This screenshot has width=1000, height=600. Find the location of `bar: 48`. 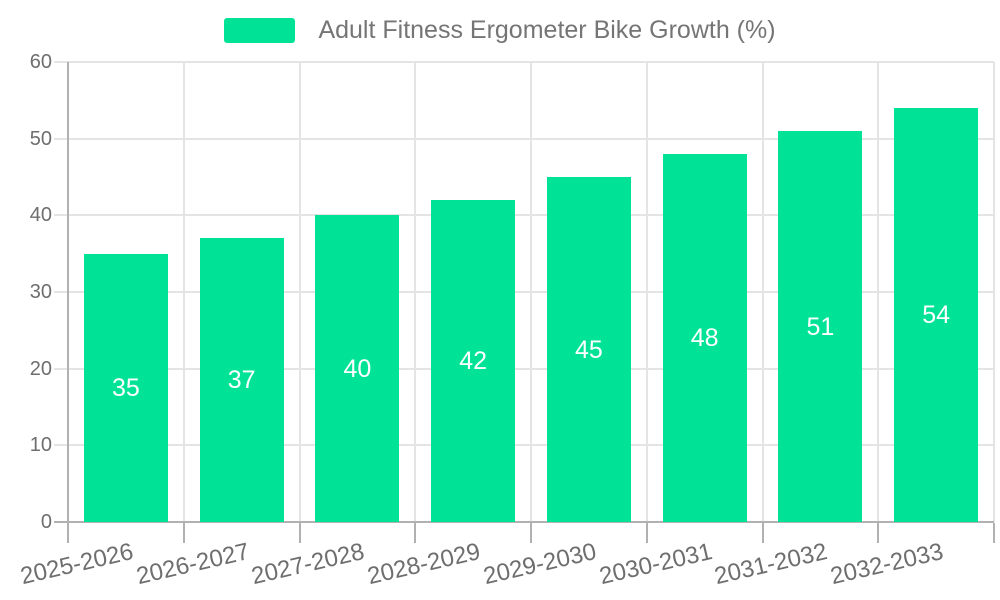

bar: 48 is located at coordinates (704, 338).